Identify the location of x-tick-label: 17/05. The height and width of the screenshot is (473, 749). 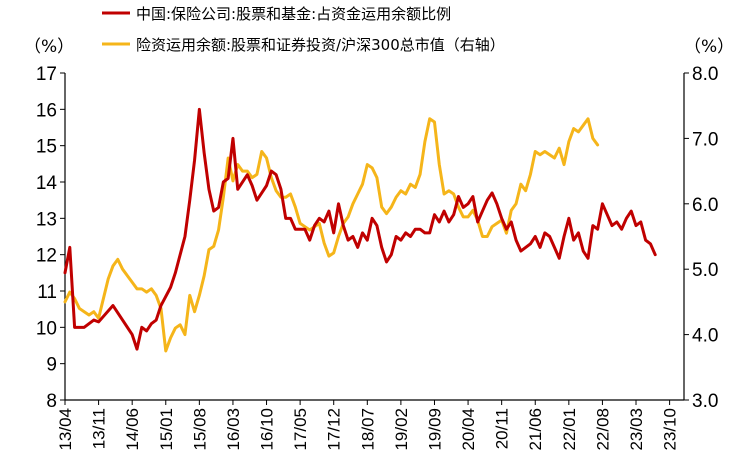
(300, 429).